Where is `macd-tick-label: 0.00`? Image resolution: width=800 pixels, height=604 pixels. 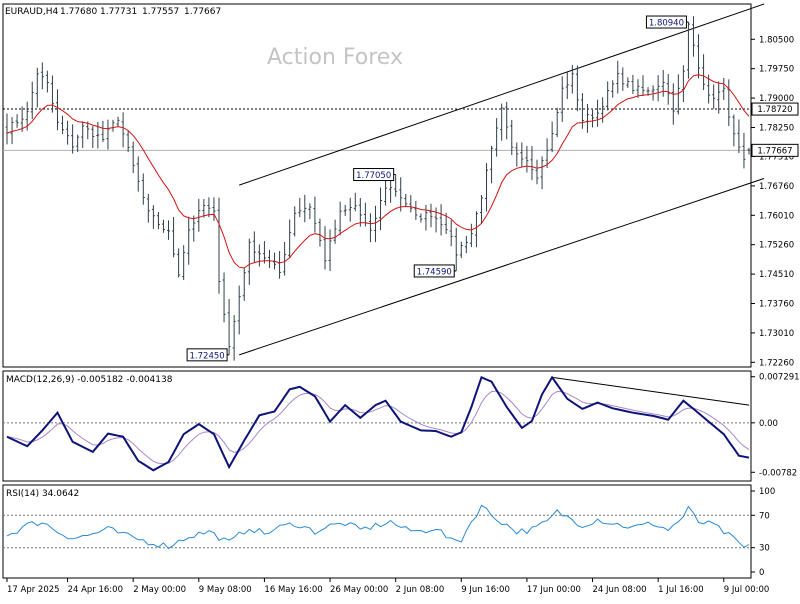 macd-tick-label: 0.00 is located at coordinates (768, 424).